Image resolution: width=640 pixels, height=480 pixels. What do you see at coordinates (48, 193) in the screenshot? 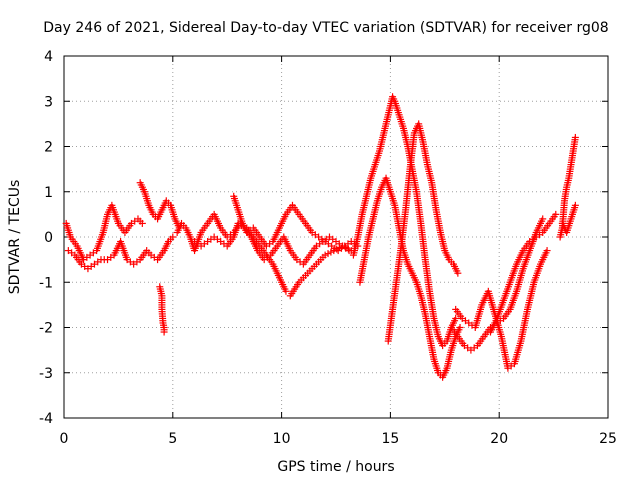
I see `y-tick-label: 1` at bounding box center [48, 193].